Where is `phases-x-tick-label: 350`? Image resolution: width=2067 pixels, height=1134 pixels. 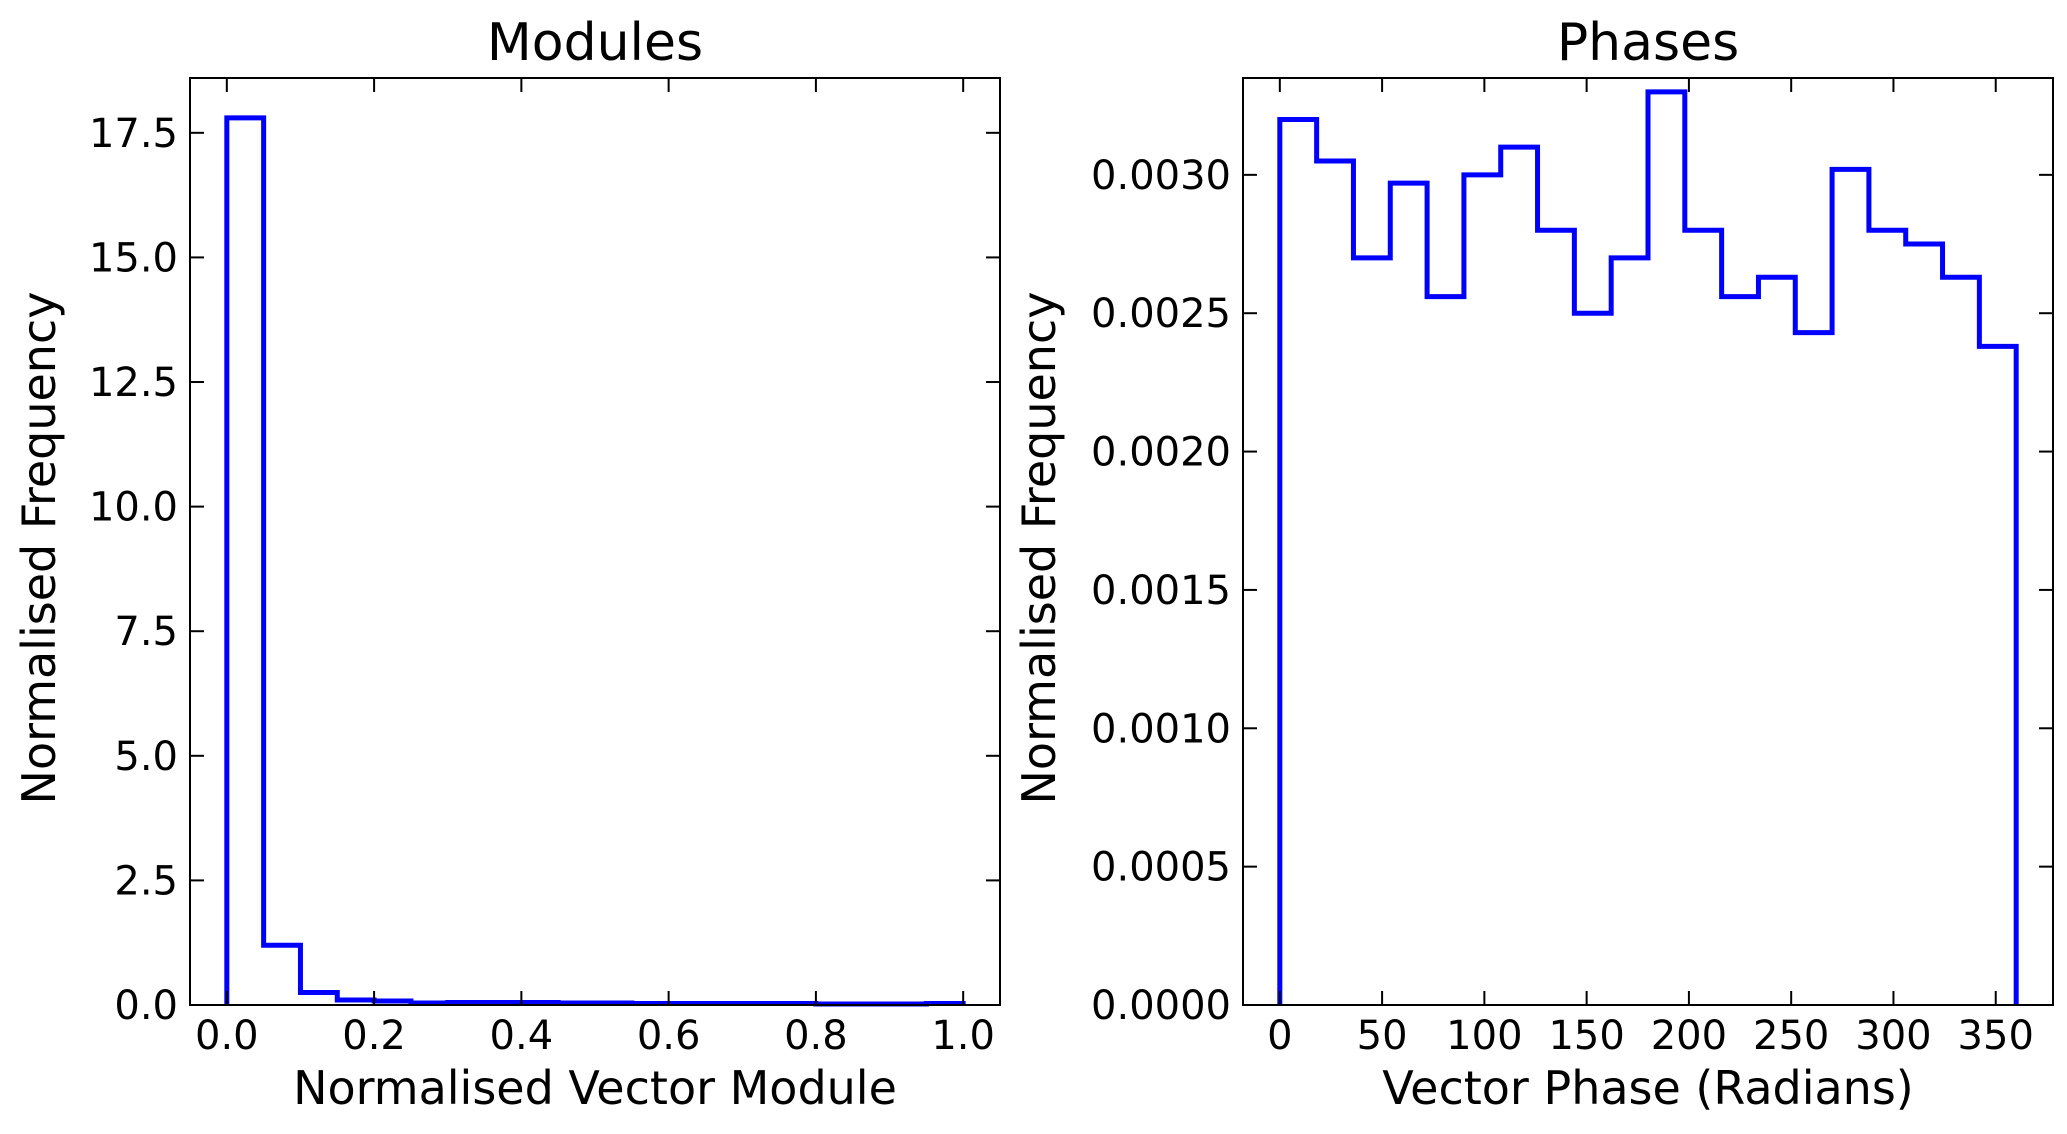
phases-x-tick-label: 350 is located at coordinates (1996, 1036).